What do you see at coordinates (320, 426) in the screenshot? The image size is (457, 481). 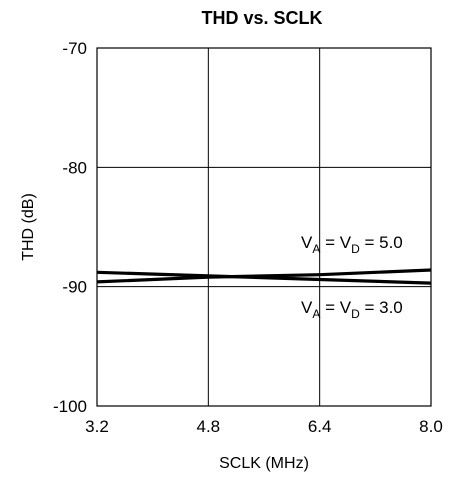 I see `x-tick-label: 6.4` at bounding box center [320, 426].